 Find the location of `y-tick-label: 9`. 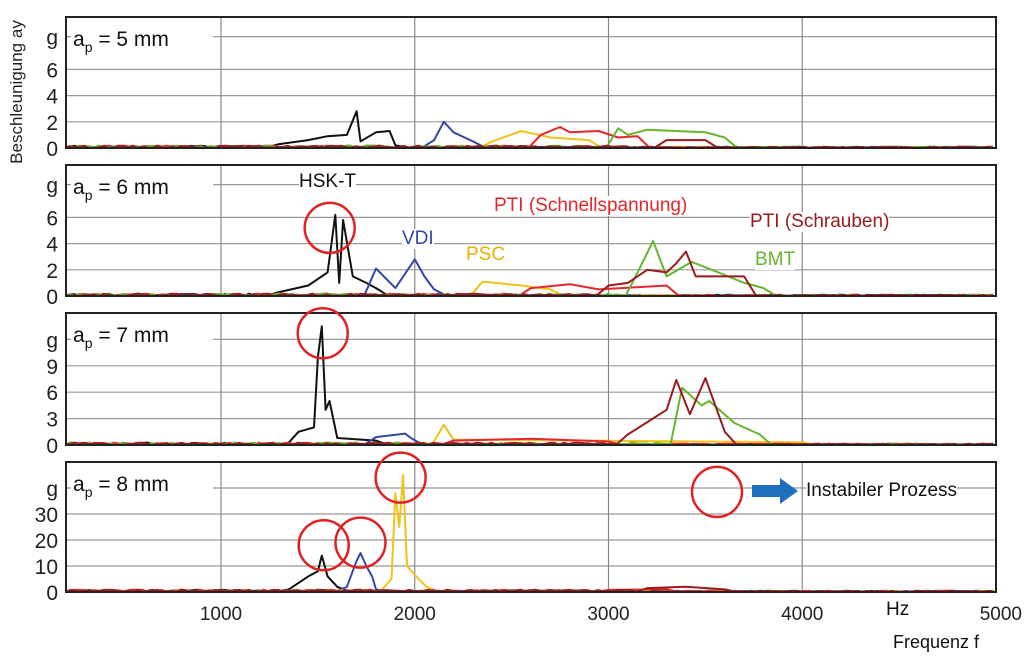

y-tick-label: 9 is located at coordinates (52, 367).